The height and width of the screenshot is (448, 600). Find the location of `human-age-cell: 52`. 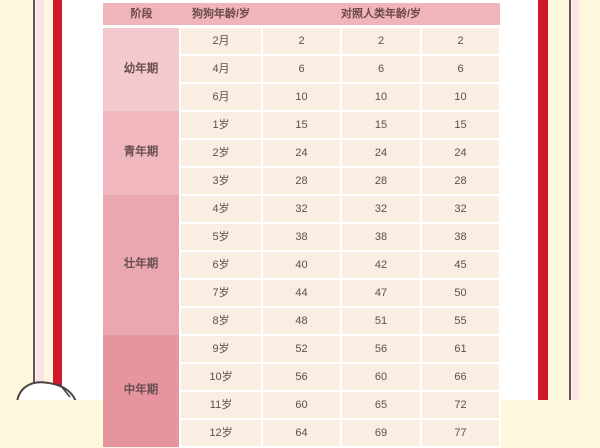

human-age-cell: 52 is located at coordinates (301, 349).